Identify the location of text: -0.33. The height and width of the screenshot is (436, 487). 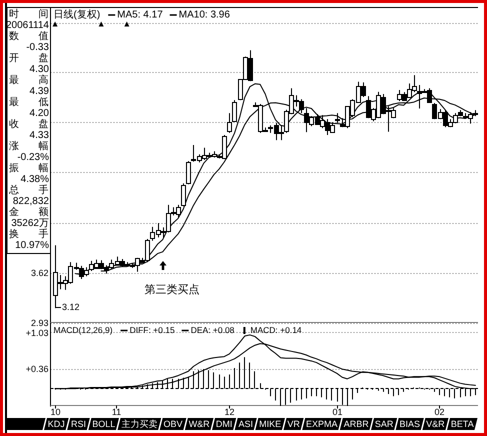
(38, 48).